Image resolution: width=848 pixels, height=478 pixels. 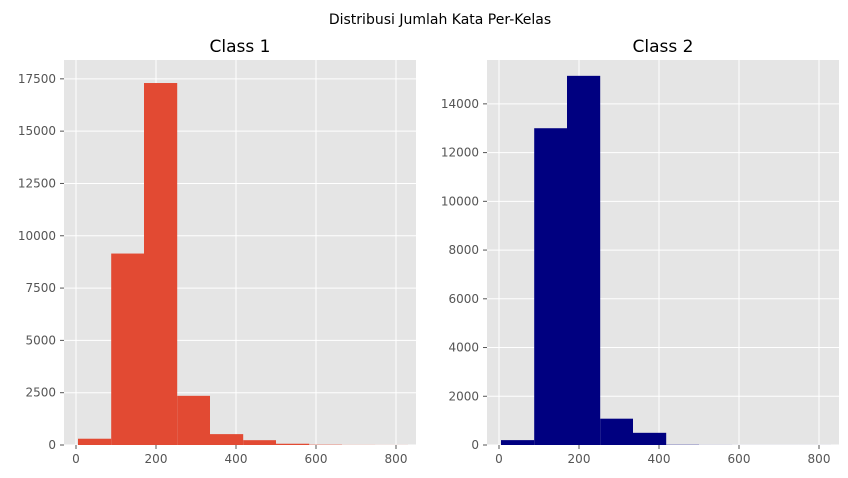 I want to click on y-tick-label: 12000, so click(x=460, y=153).